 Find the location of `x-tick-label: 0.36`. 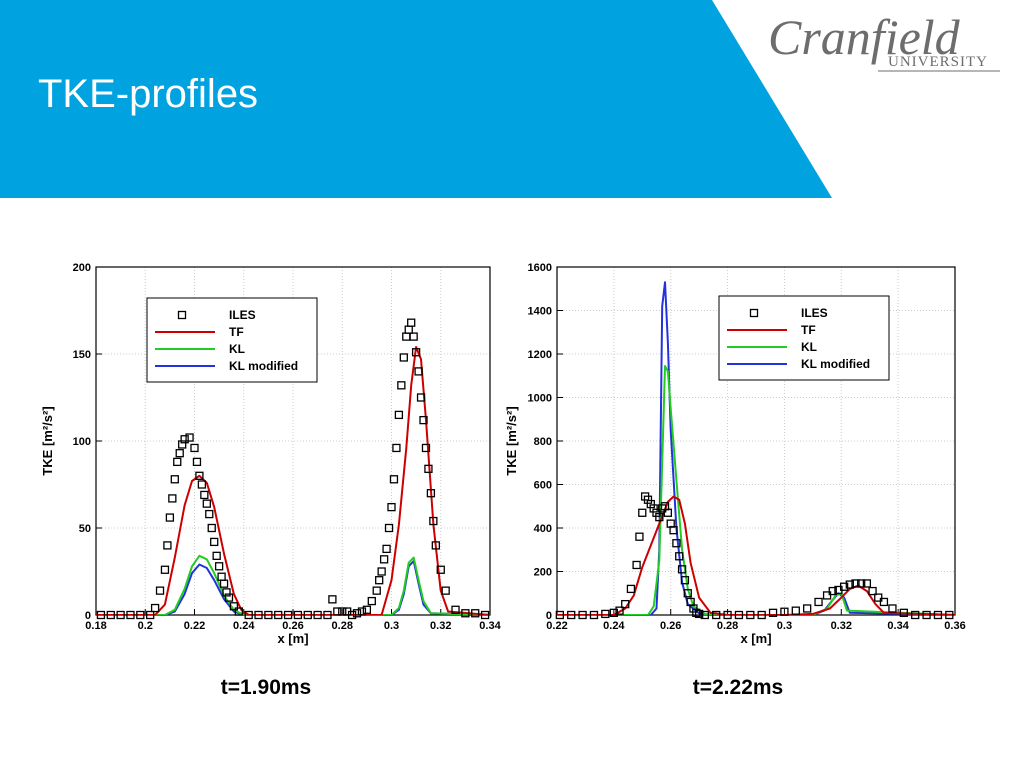

x-tick-label: 0.36 is located at coordinates (954, 626).